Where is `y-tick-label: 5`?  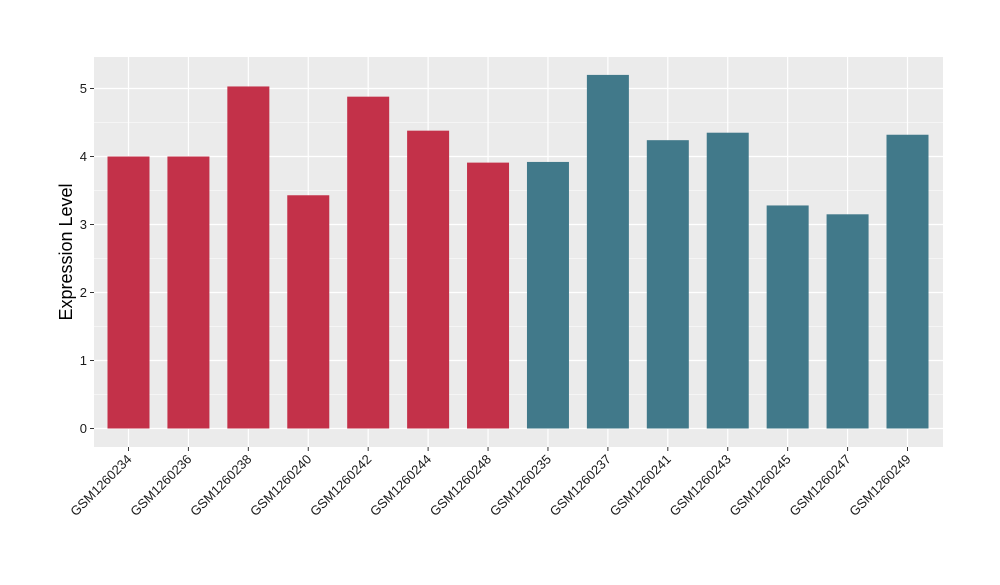
y-tick-label: 5 is located at coordinates (83, 88).